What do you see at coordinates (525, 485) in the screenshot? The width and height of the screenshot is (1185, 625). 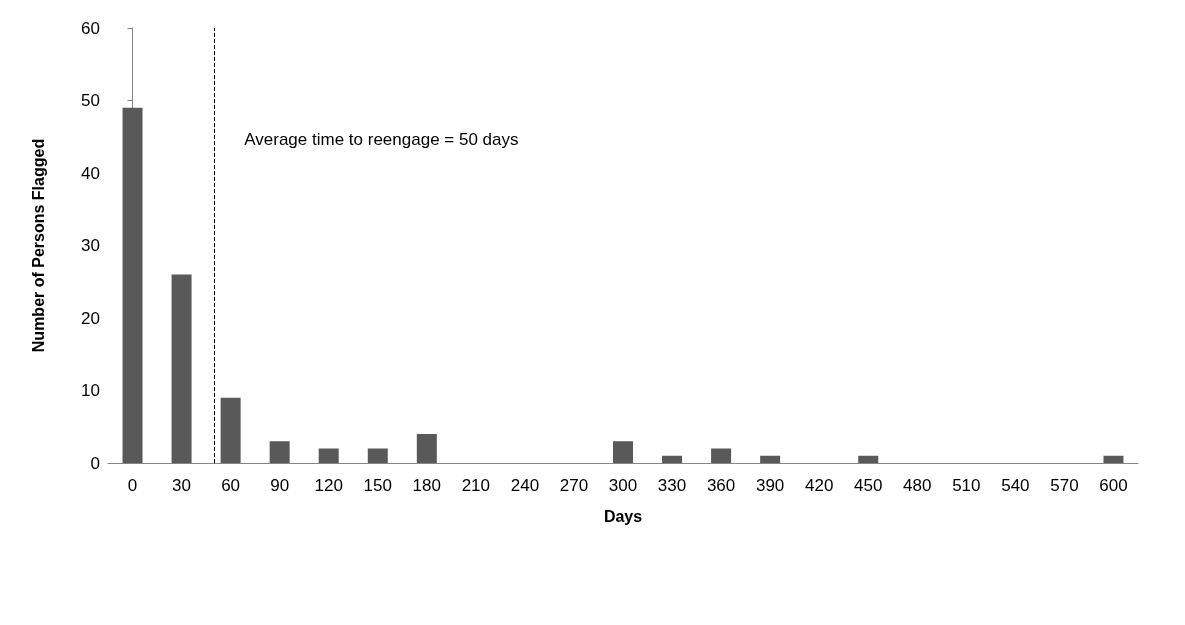 I see `x-tick-label: 240` at bounding box center [525, 485].